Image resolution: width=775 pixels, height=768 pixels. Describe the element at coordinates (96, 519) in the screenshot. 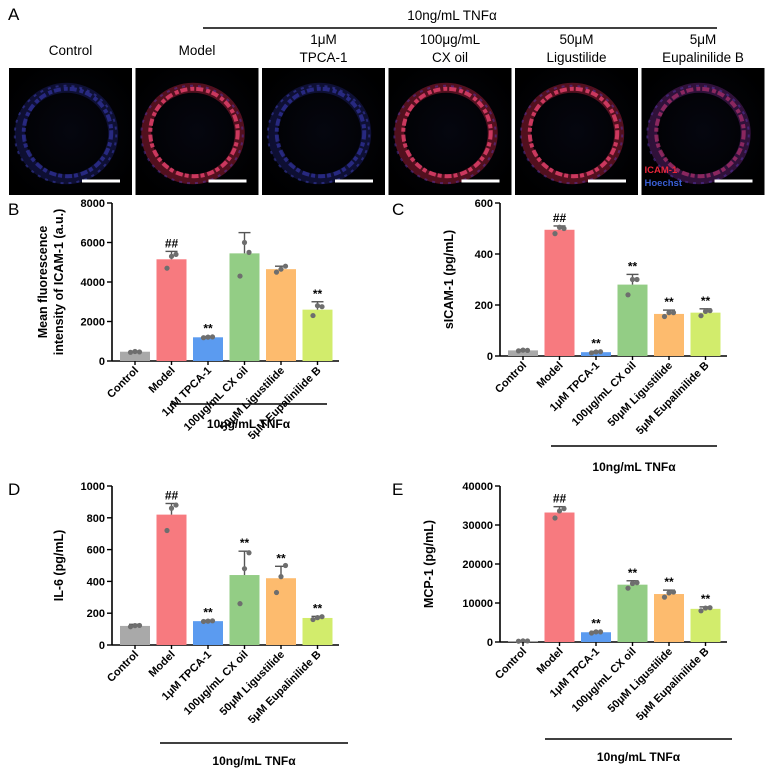

I see `y-tick-label: 800` at that location.